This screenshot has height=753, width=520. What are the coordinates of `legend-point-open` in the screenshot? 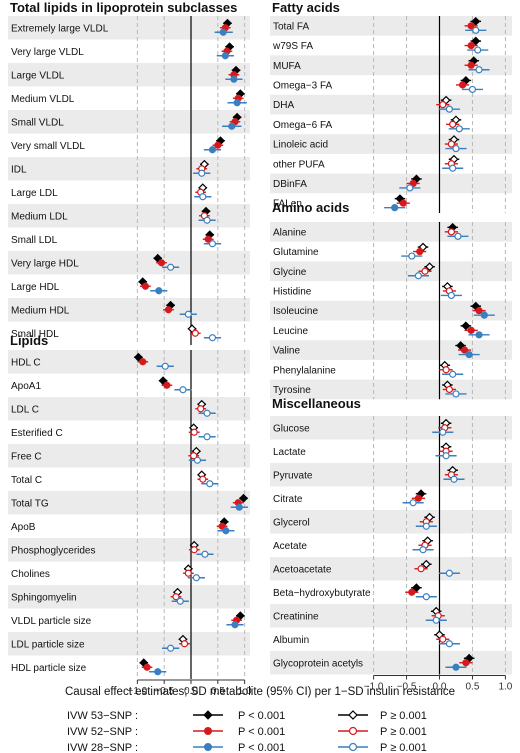 It's located at (353, 747).